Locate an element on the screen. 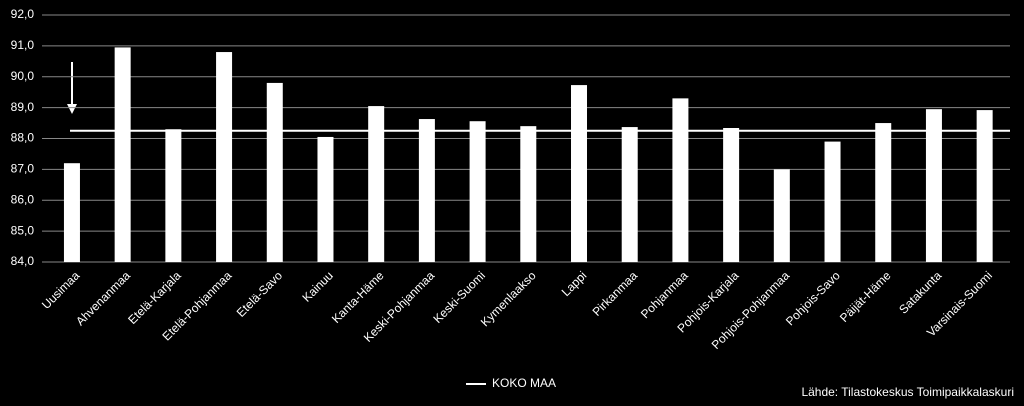 The image size is (1024, 406). x-tick-label: Ahvenanmaa is located at coordinates (103, 298).